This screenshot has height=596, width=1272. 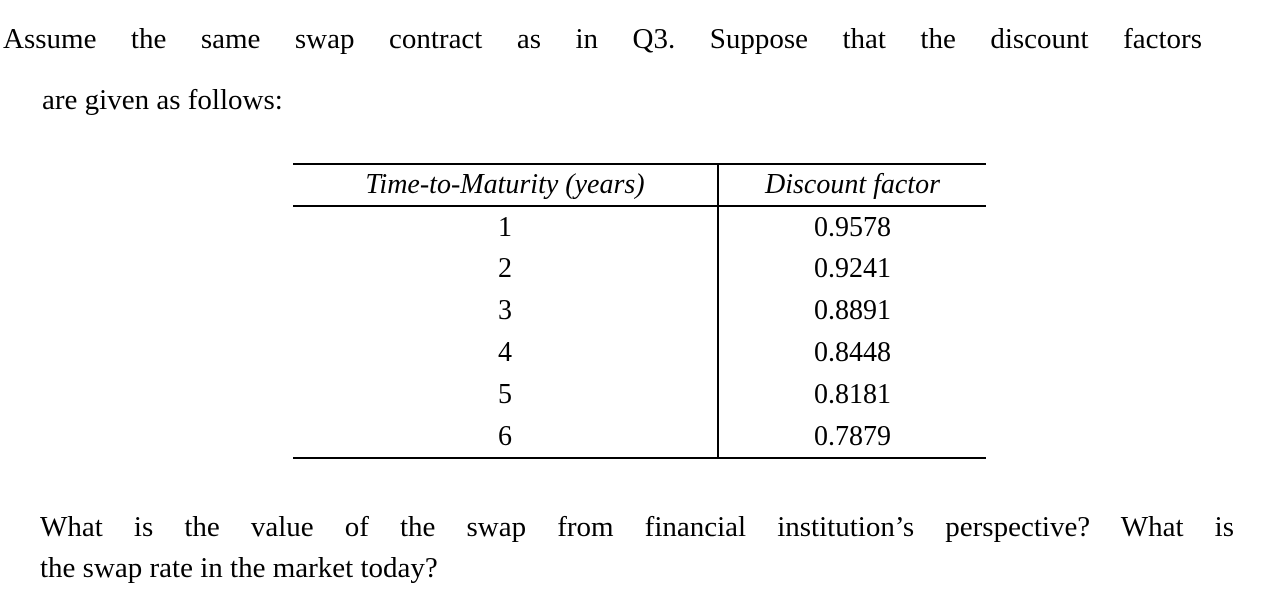 I want to click on discount-cell: 0.7879, so click(x=852, y=436).